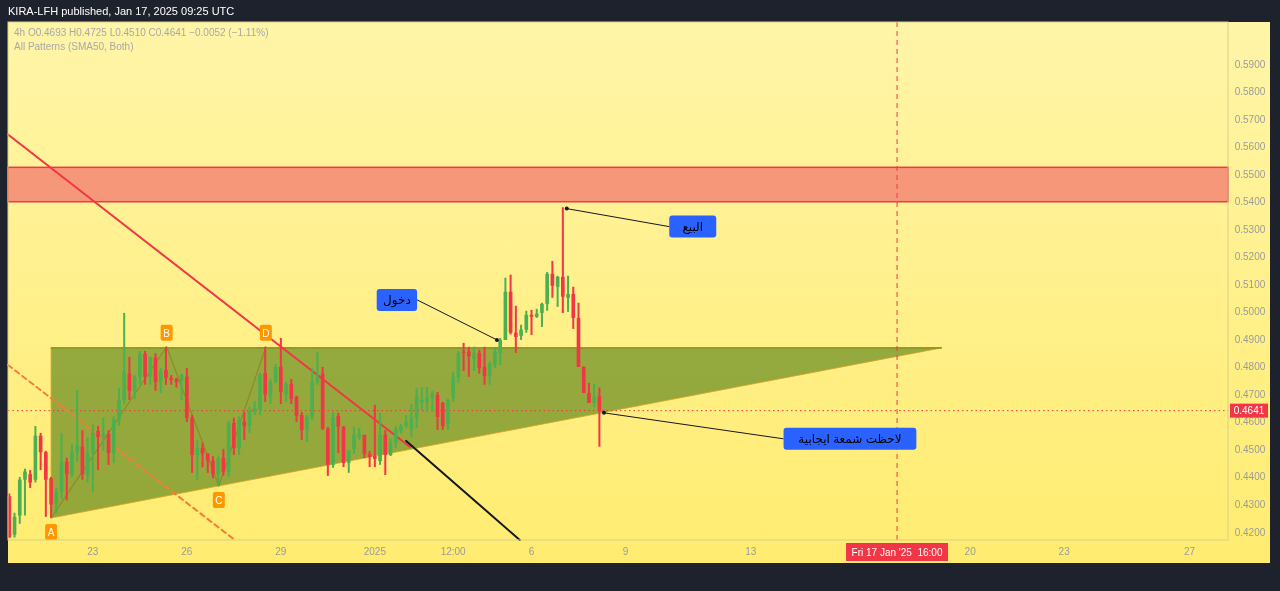 Image resolution: width=1280 pixels, height=591 pixels. What do you see at coordinates (1250, 229) in the screenshot?
I see `y-tick-label: 0.5300` at bounding box center [1250, 229].